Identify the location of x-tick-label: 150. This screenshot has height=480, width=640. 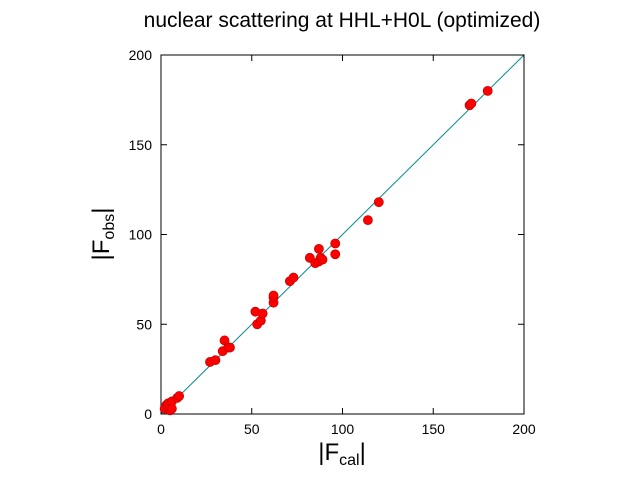
(434, 429).